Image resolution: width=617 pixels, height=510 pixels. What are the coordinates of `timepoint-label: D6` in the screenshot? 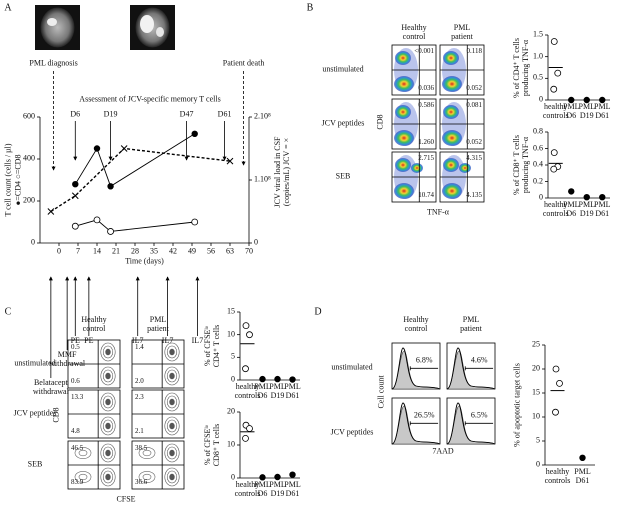 It's located at (75, 114).